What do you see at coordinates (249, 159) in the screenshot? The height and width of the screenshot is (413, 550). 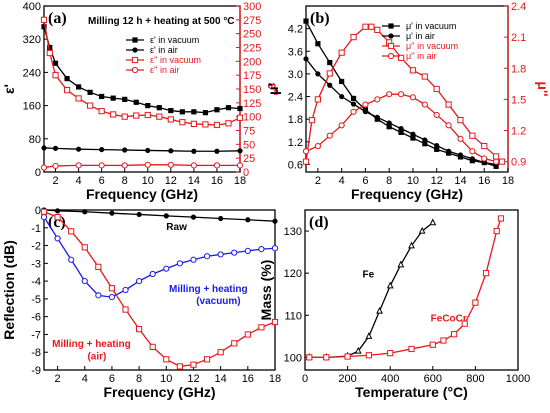 I see `y-right-tick-label: 25` at bounding box center [249, 159].